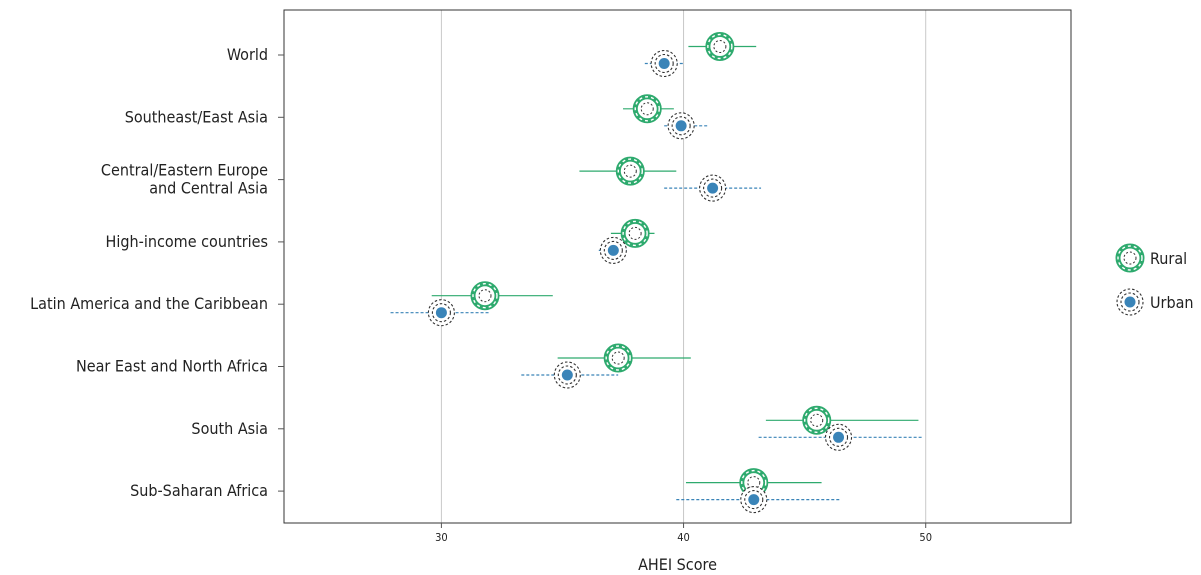 The image size is (1201, 575). What do you see at coordinates (1154, 279) in the screenshot?
I see `legend: Rural Urban` at bounding box center [1154, 279].